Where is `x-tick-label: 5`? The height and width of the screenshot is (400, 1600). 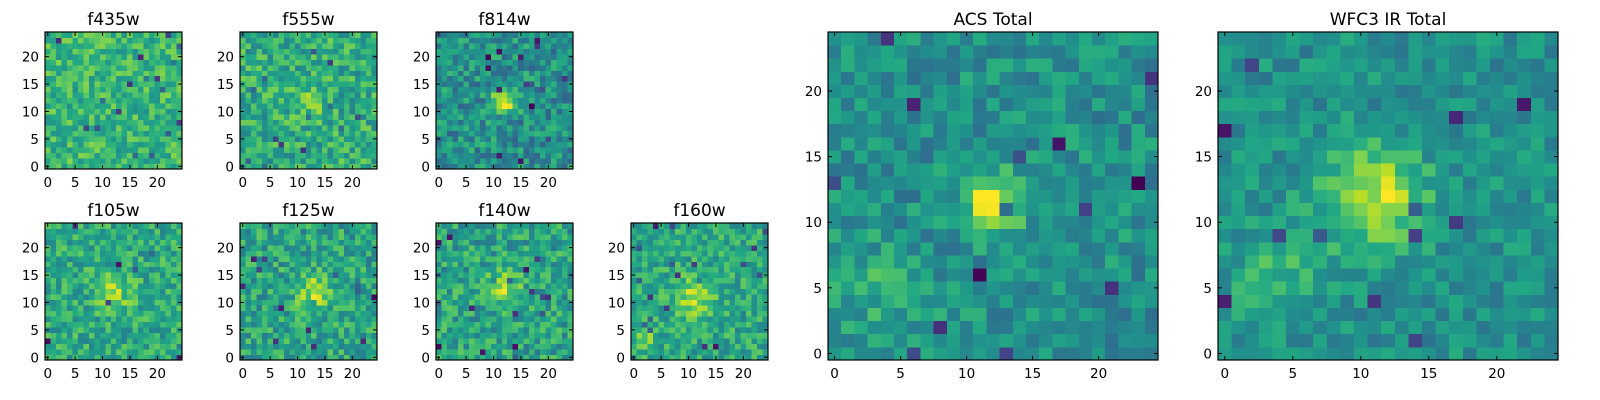
x-tick-label: 5 is located at coordinates (466, 374).